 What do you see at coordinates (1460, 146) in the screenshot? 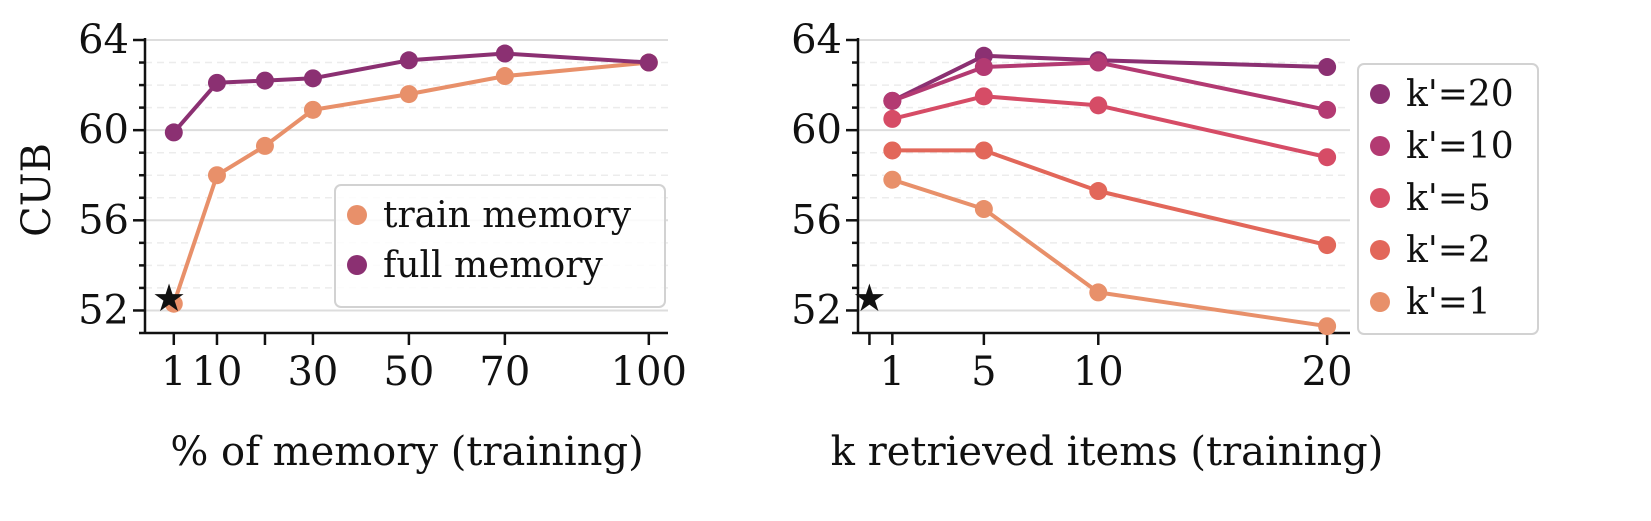
I see `legend-label: k'=10` at bounding box center [1460, 146].